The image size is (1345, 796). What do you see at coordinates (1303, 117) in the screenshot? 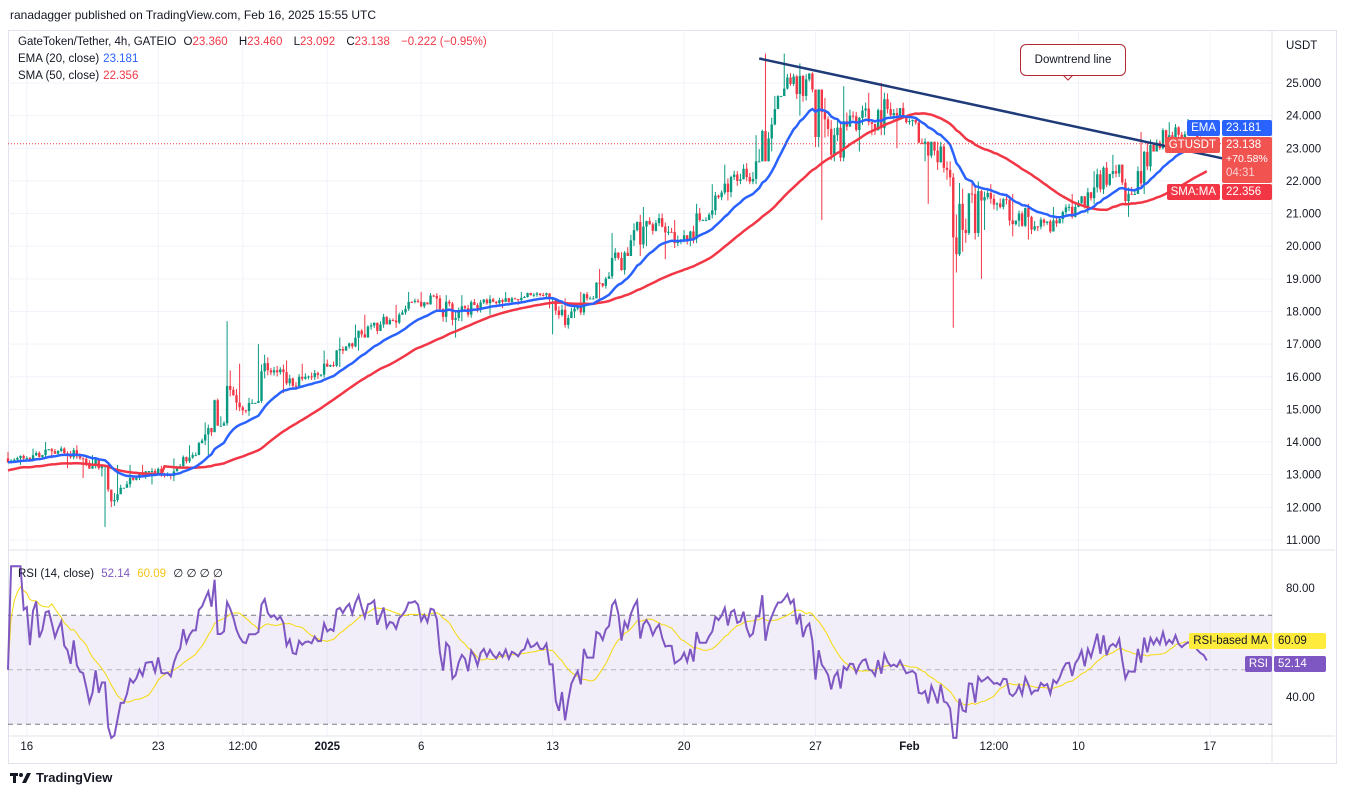
I see `price-tick-label: 24.000` at bounding box center [1303, 117].